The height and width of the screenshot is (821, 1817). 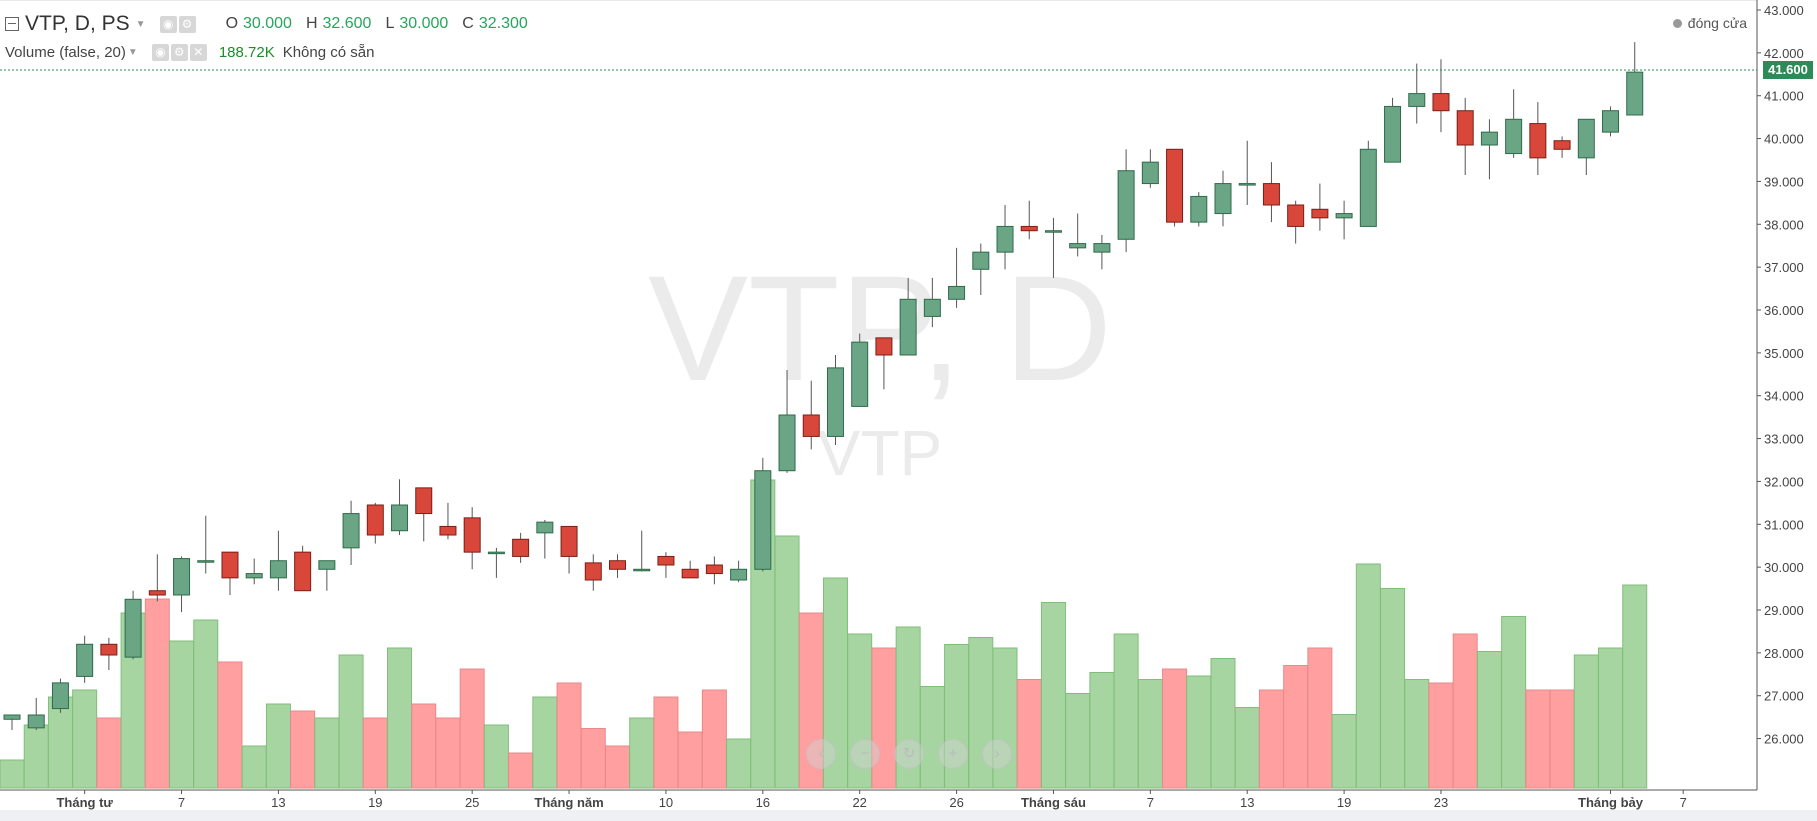 I want to click on close-icon: ✕, so click(x=198, y=52).